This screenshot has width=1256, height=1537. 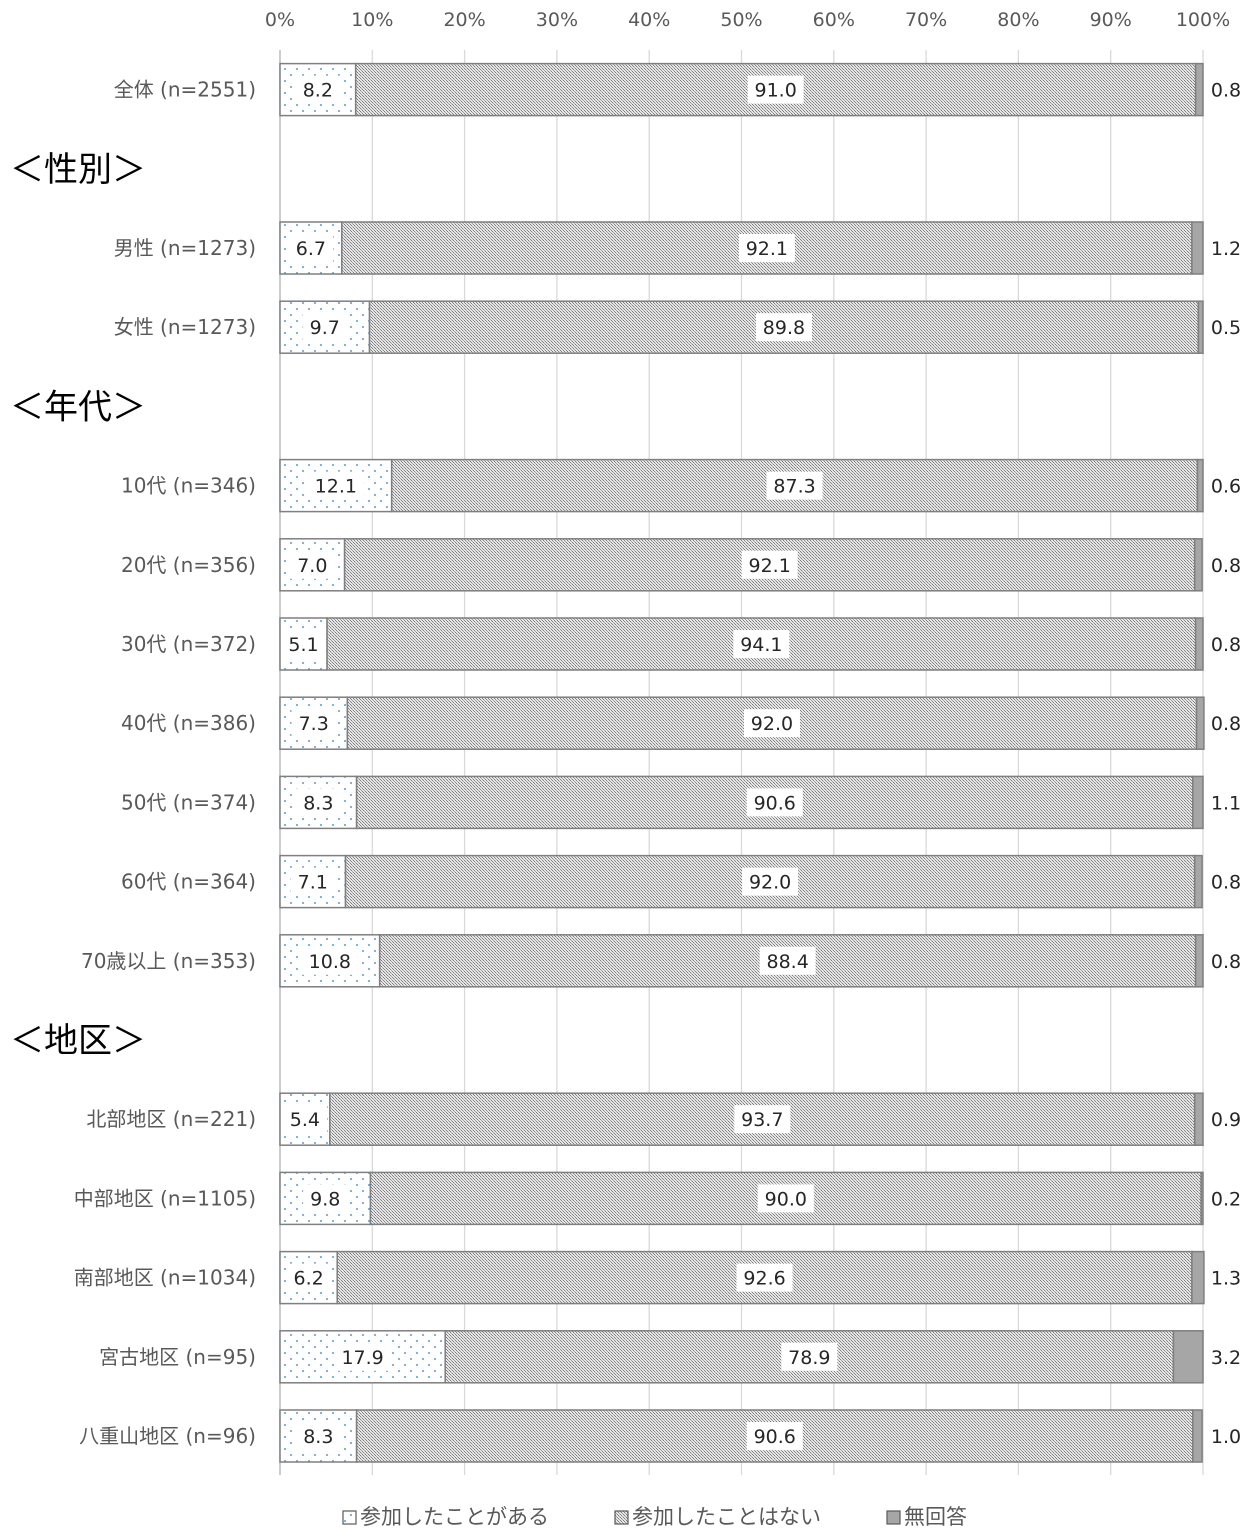 I want to click on x-tick-label: 70%, so click(x=926, y=20).